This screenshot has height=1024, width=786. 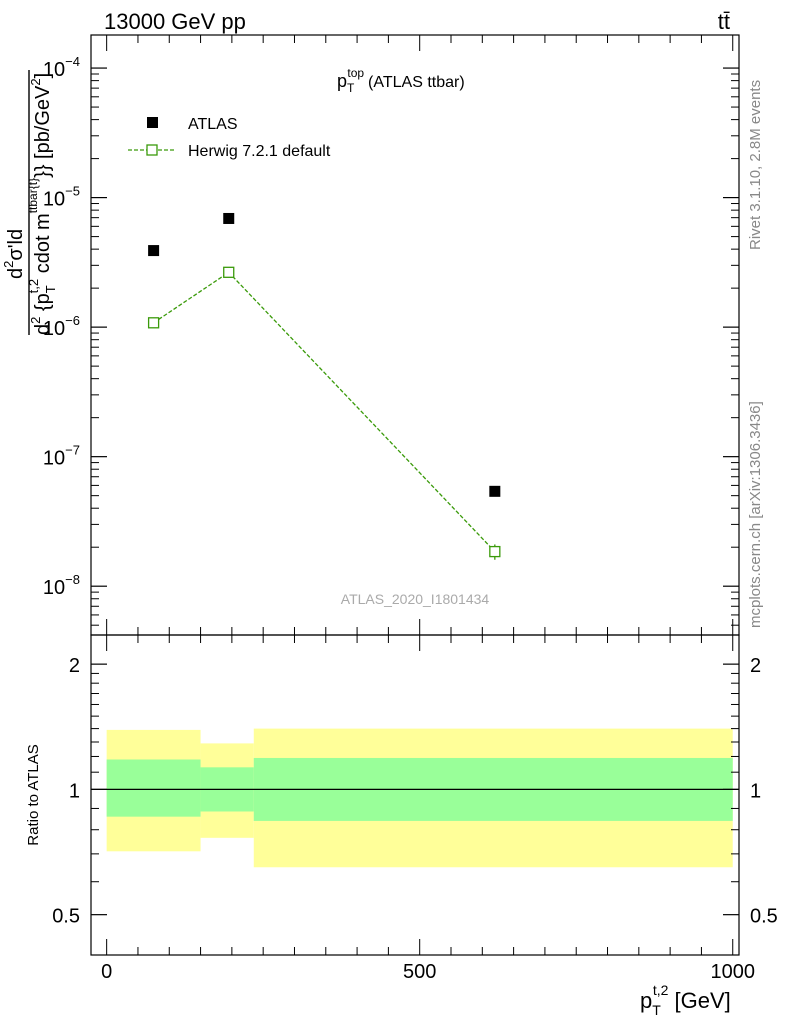 What do you see at coordinates (61, 67) in the screenshot?
I see `main-y-tick-label: 10⁻⁴` at bounding box center [61, 67].